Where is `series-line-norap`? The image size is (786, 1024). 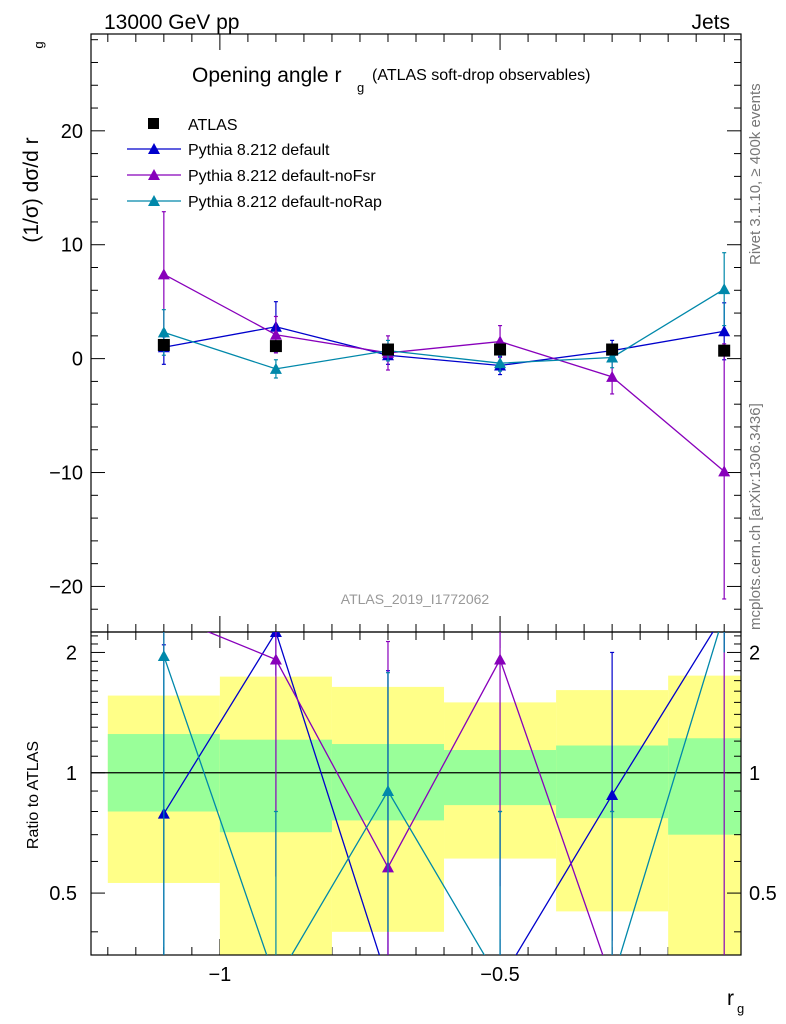
series-line-norap is located at coordinates (444, 329).